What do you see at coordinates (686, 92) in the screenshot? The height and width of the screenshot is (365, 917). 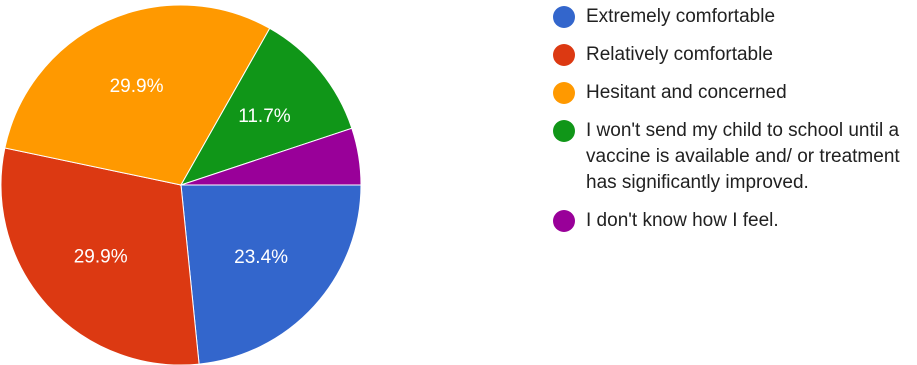 I see `legend-label: Hesitant and concerned` at bounding box center [686, 92].